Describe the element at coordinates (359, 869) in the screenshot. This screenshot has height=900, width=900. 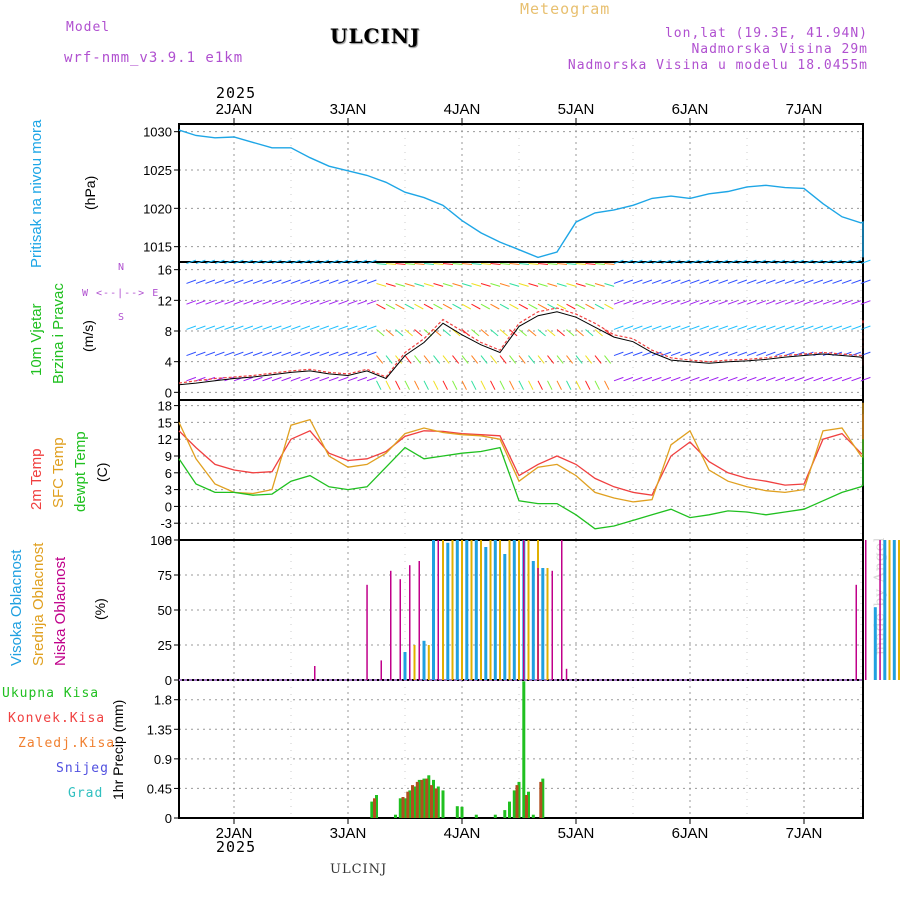
I see `footer-station: ULCINJ` at that location.